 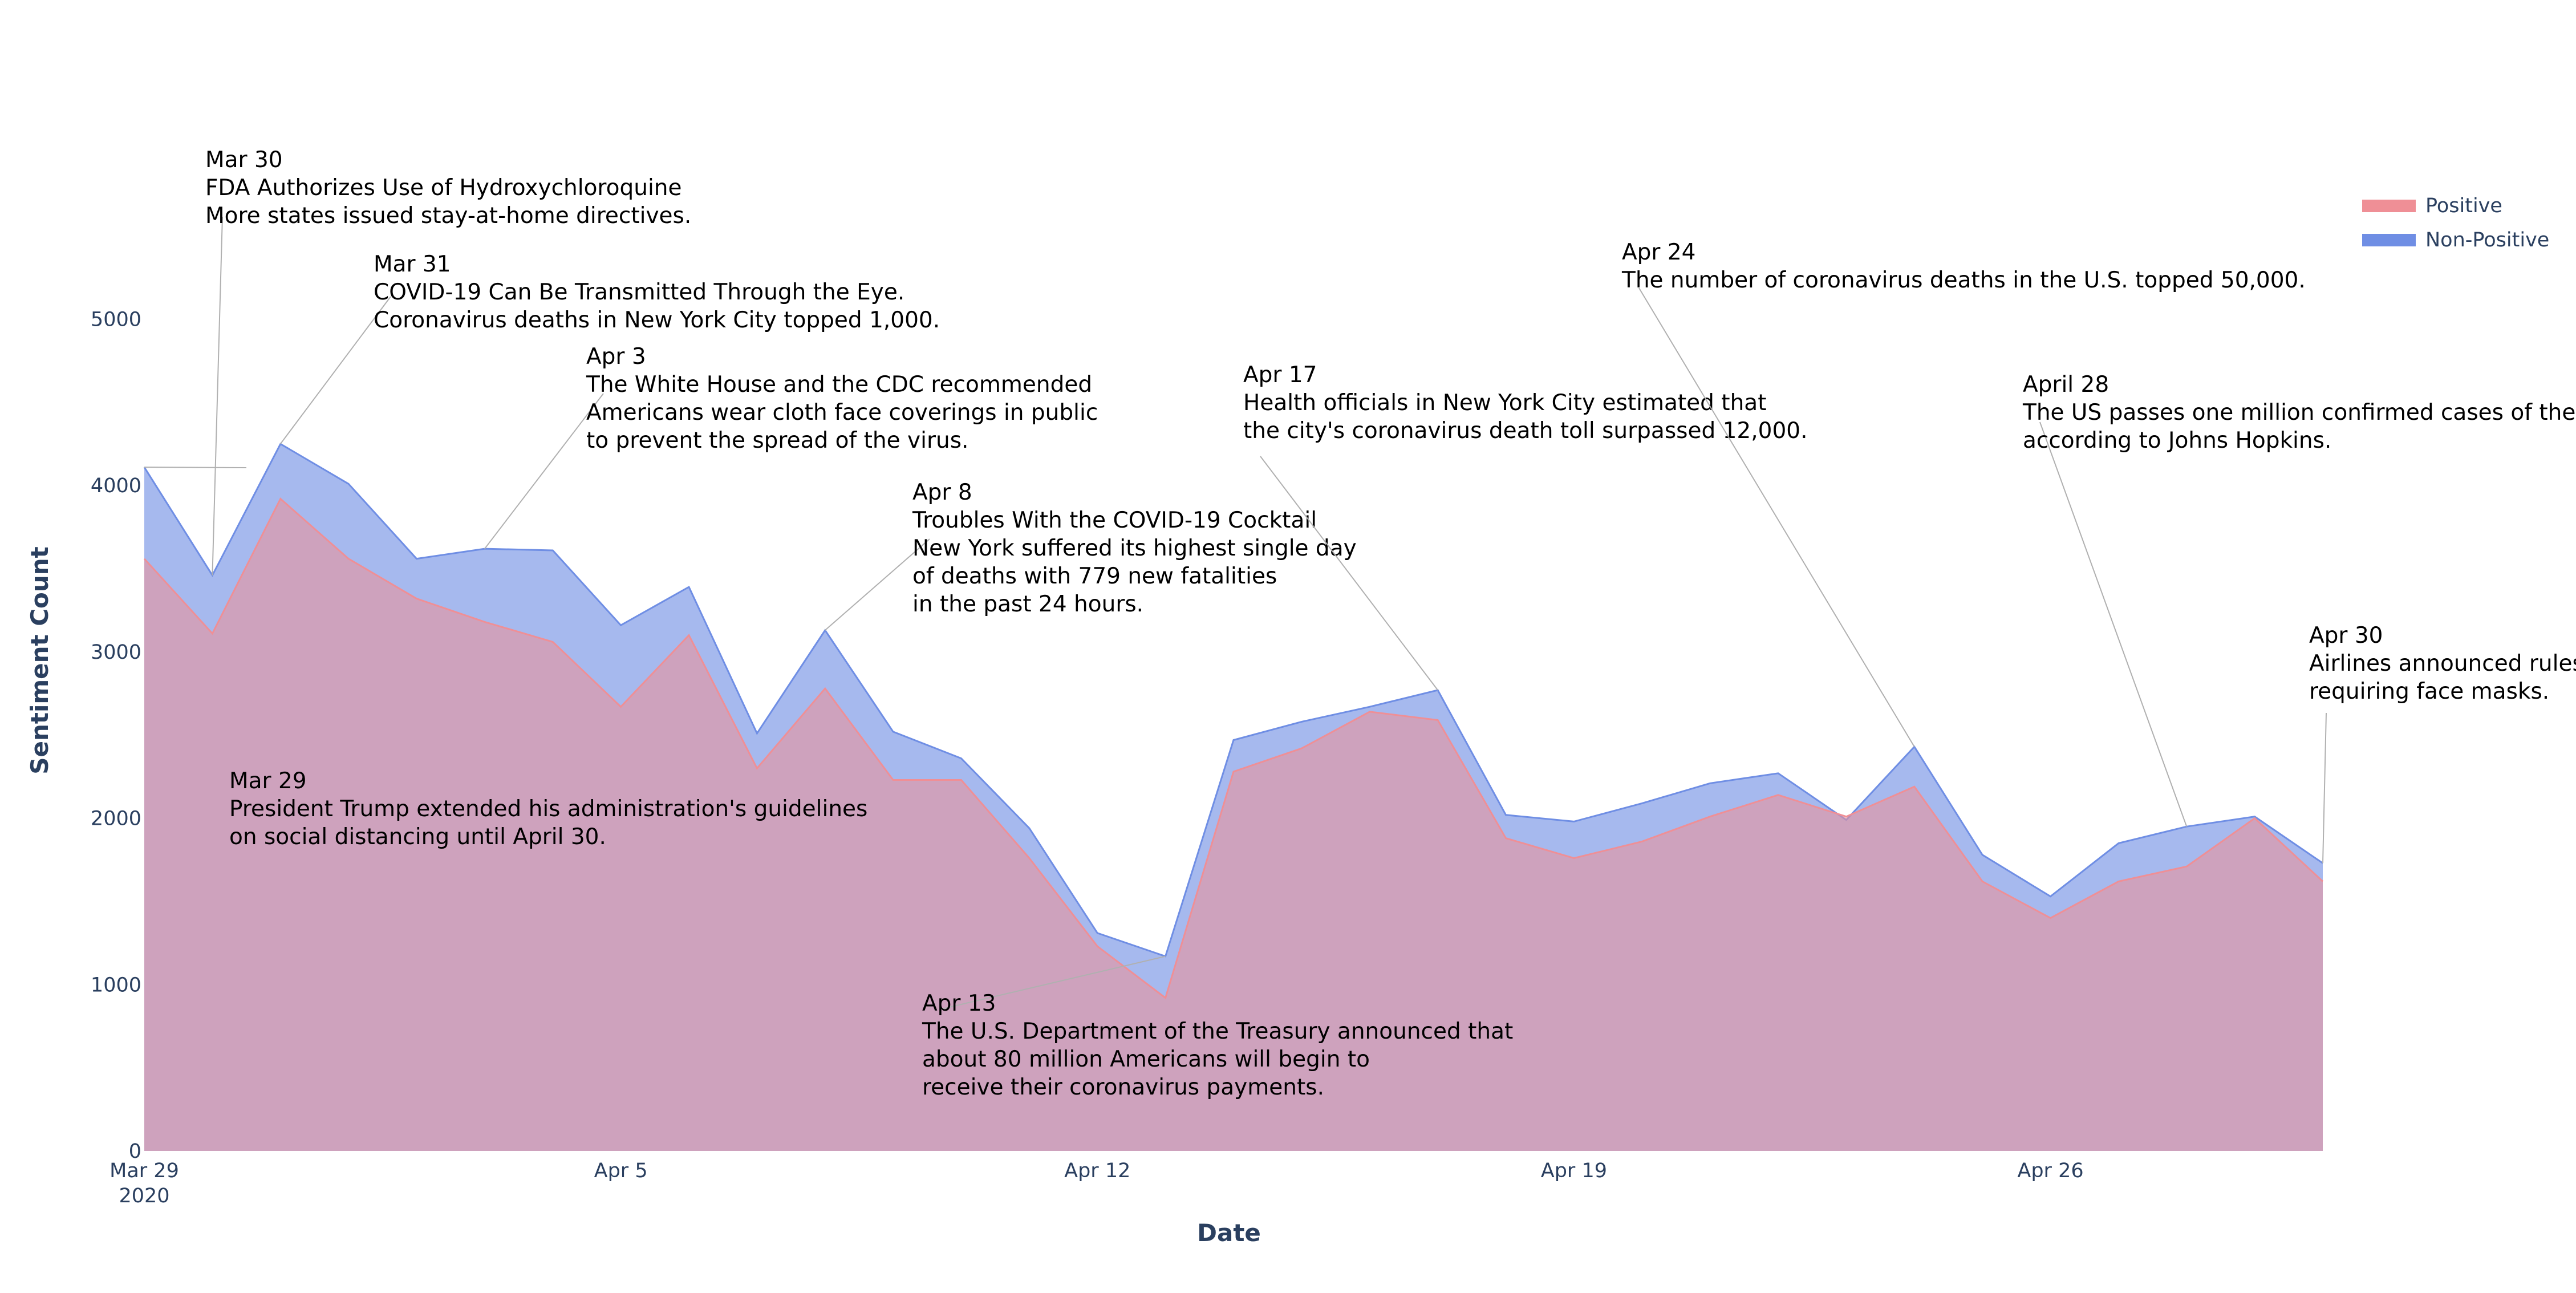 What do you see at coordinates (777, 440) in the screenshot?
I see `annotation-text: to prevent the spread of the virus.` at bounding box center [777, 440].